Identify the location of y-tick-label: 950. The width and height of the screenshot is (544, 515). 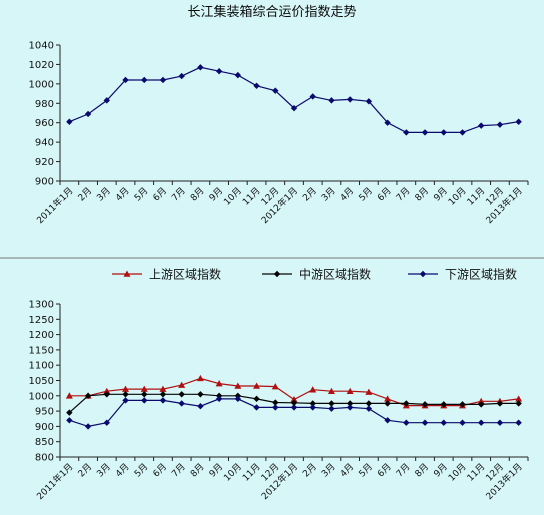
(44, 412).